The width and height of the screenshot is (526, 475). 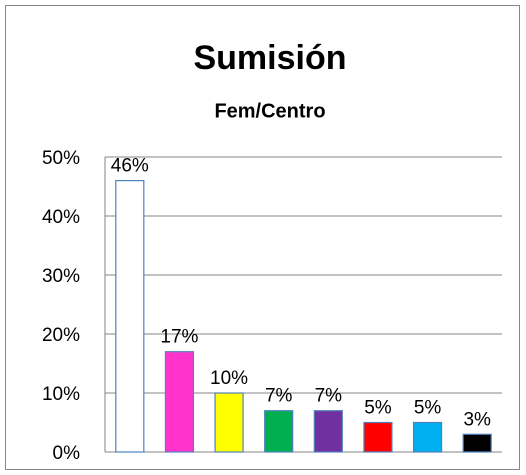 What do you see at coordinates (61, 276) in the screenshot?
I see `y-tick-label: 30%` at bounding box center [61, 276].